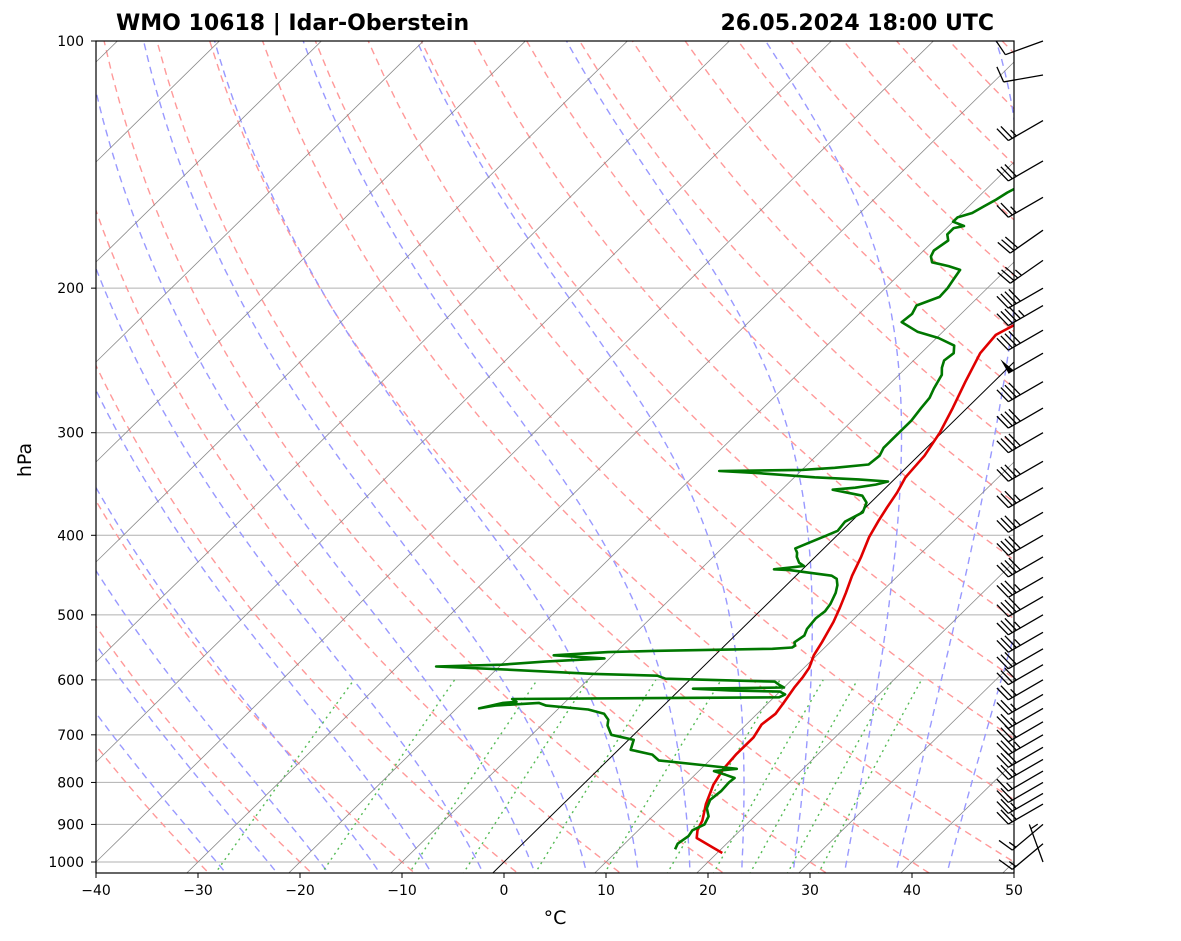 This screenshot has height=941, width=1181. Describe the element at coordinates (198, 891) in the screenshot. I see `x-tick-label: −30` at that location.